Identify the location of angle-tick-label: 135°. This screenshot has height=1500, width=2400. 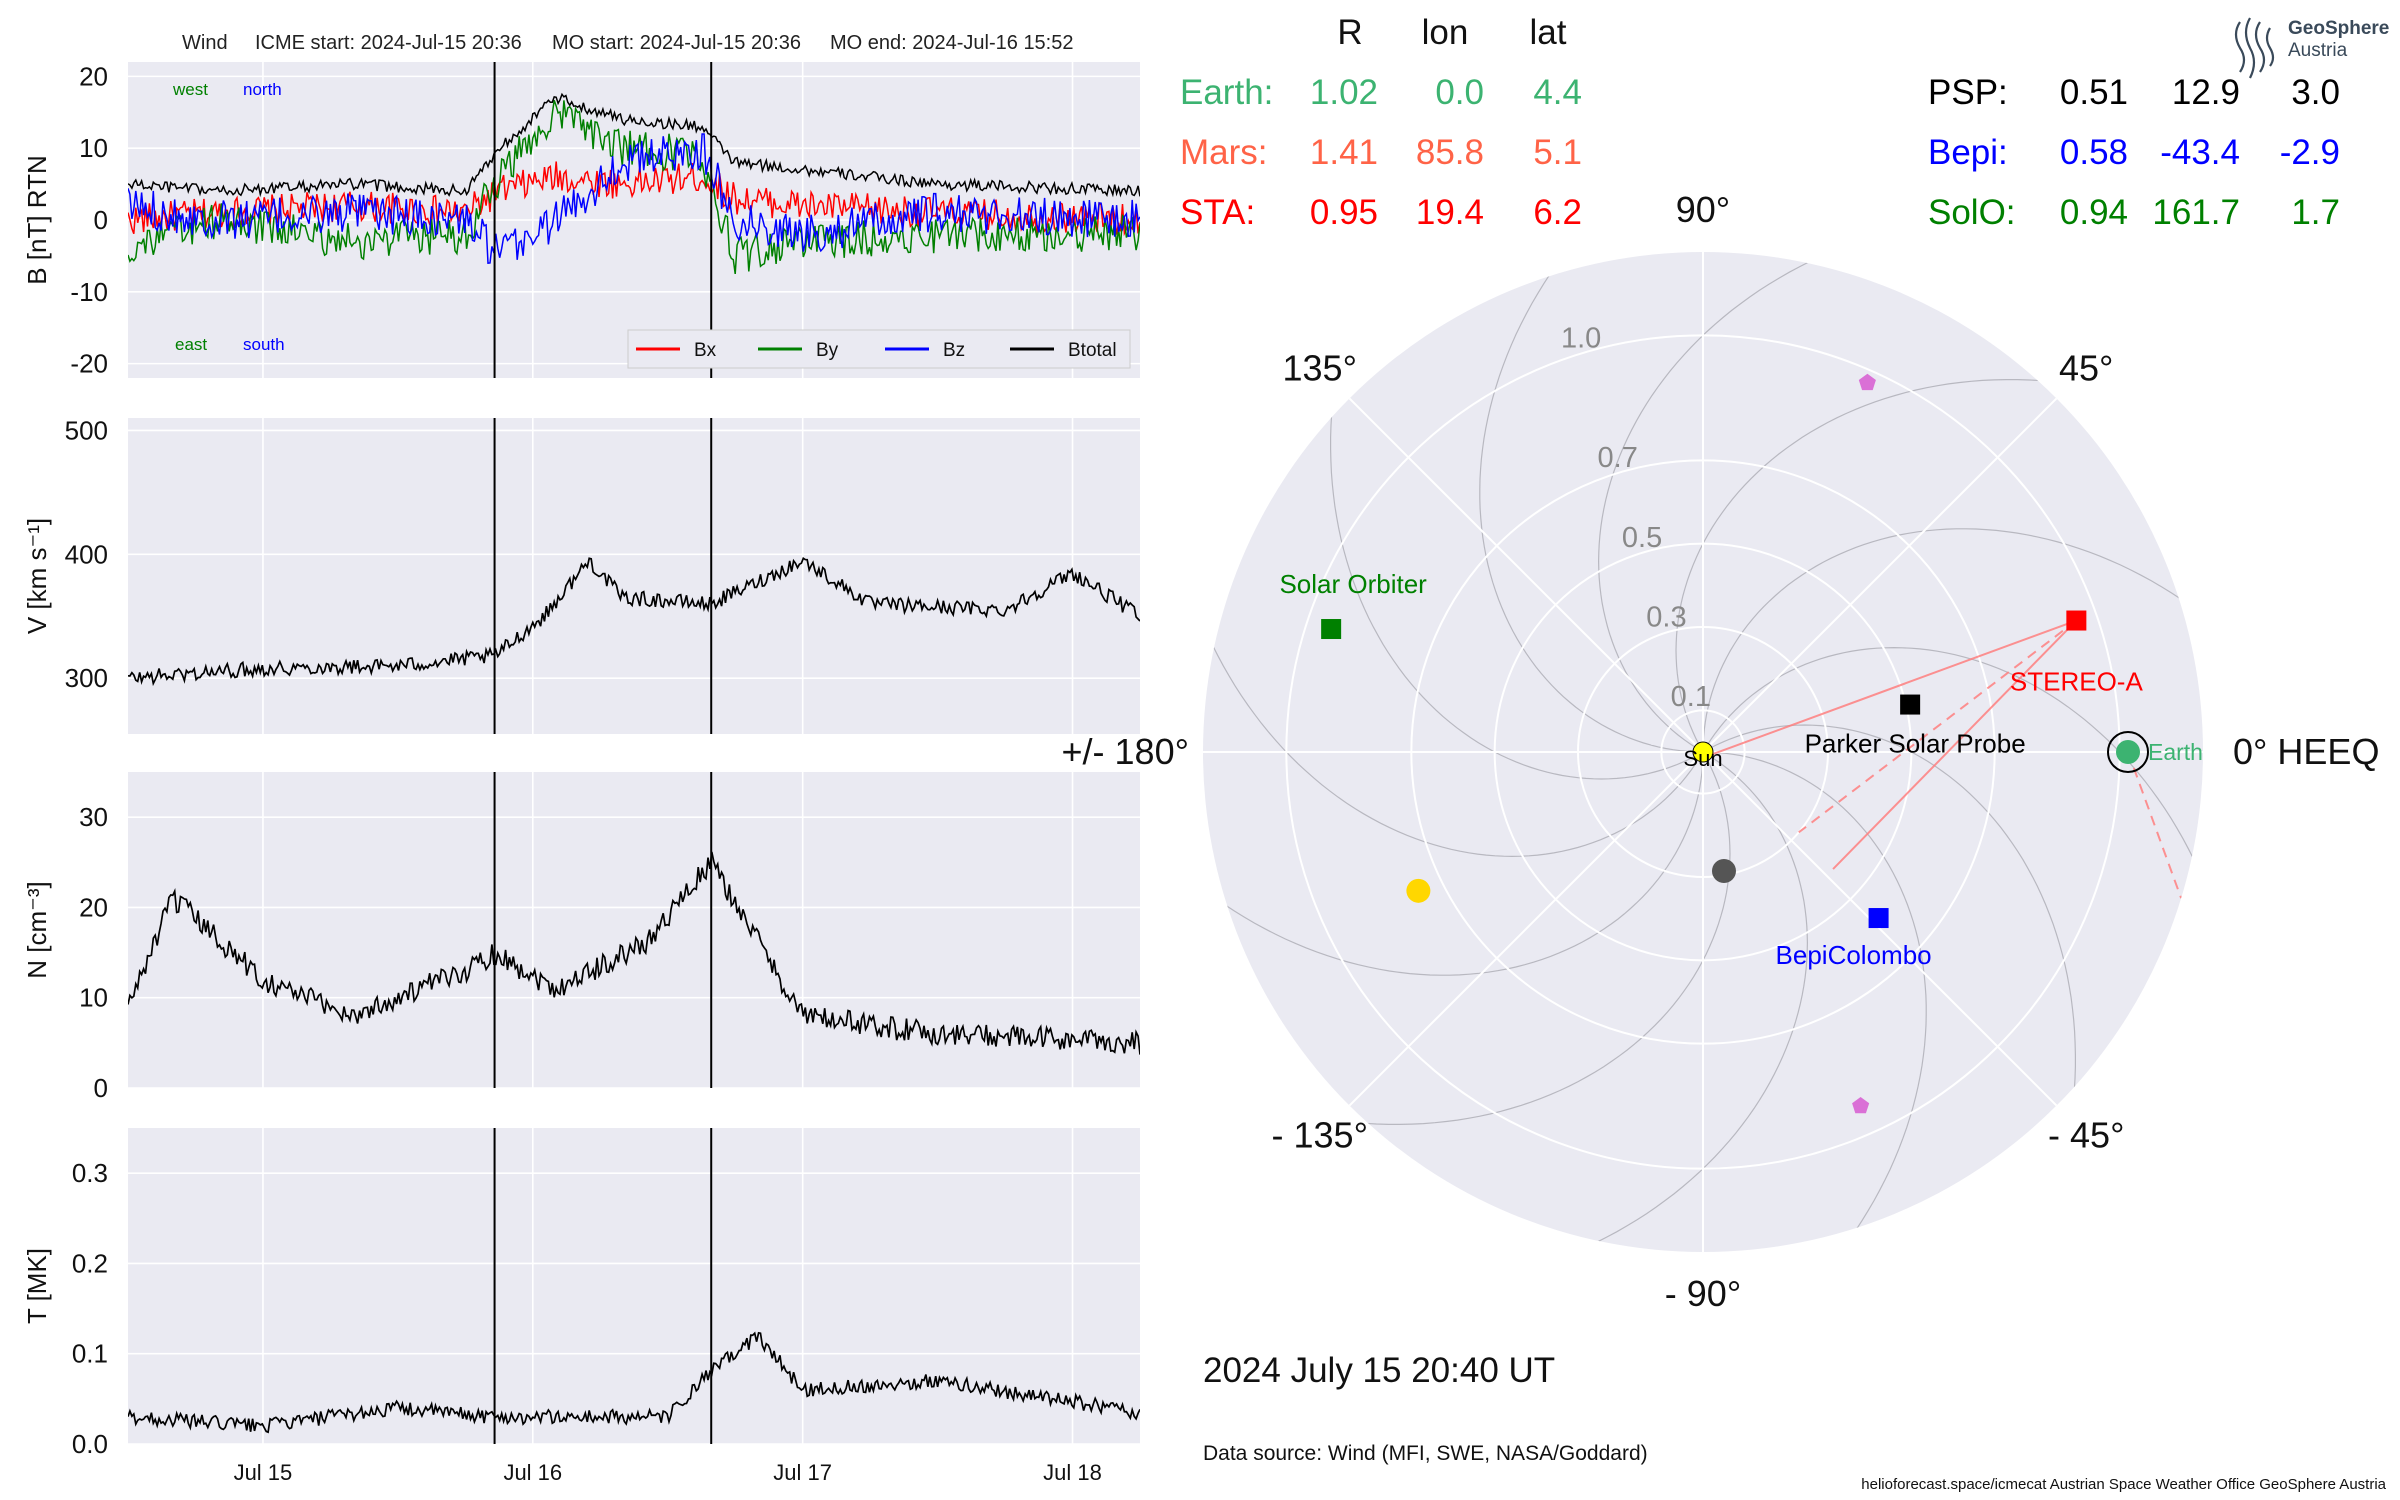
(1320, 368).